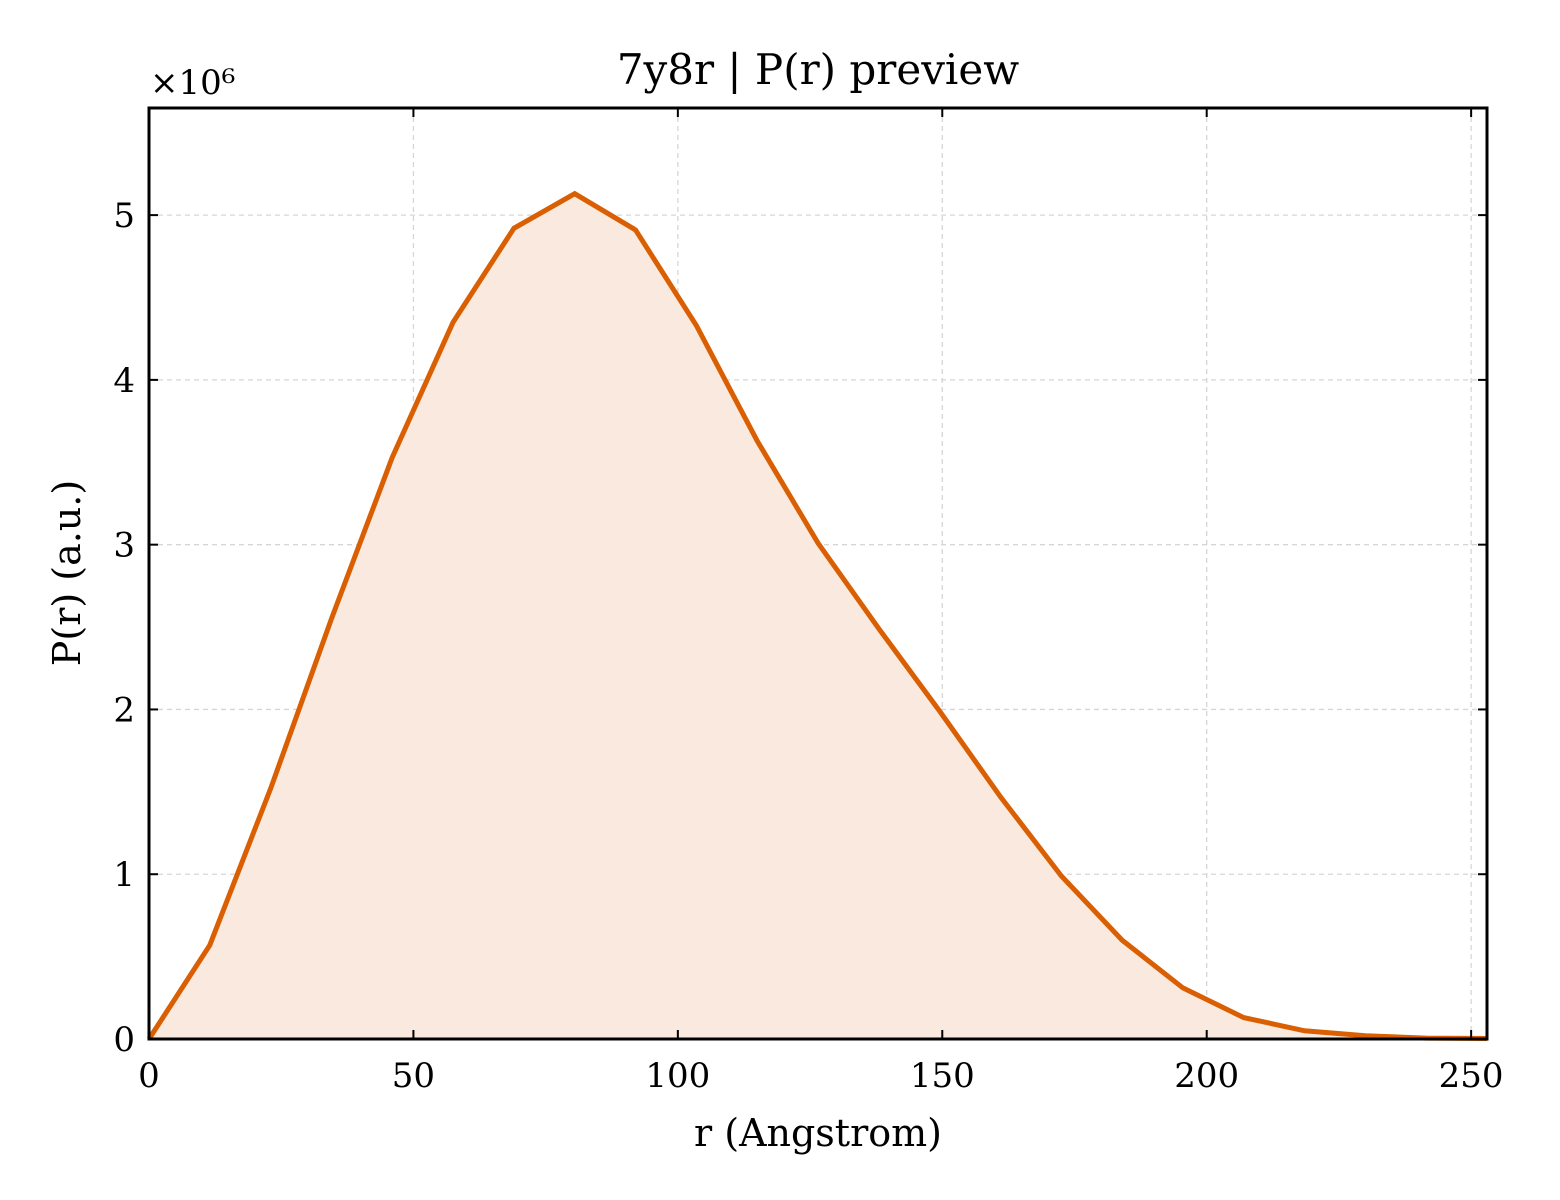 This screenshot has height=1200, width=1560. What do you see at coordinates (1471, 1076) in the screenshot?
I see `x-tick-label: 250` at bounding box center [1471, 1076].